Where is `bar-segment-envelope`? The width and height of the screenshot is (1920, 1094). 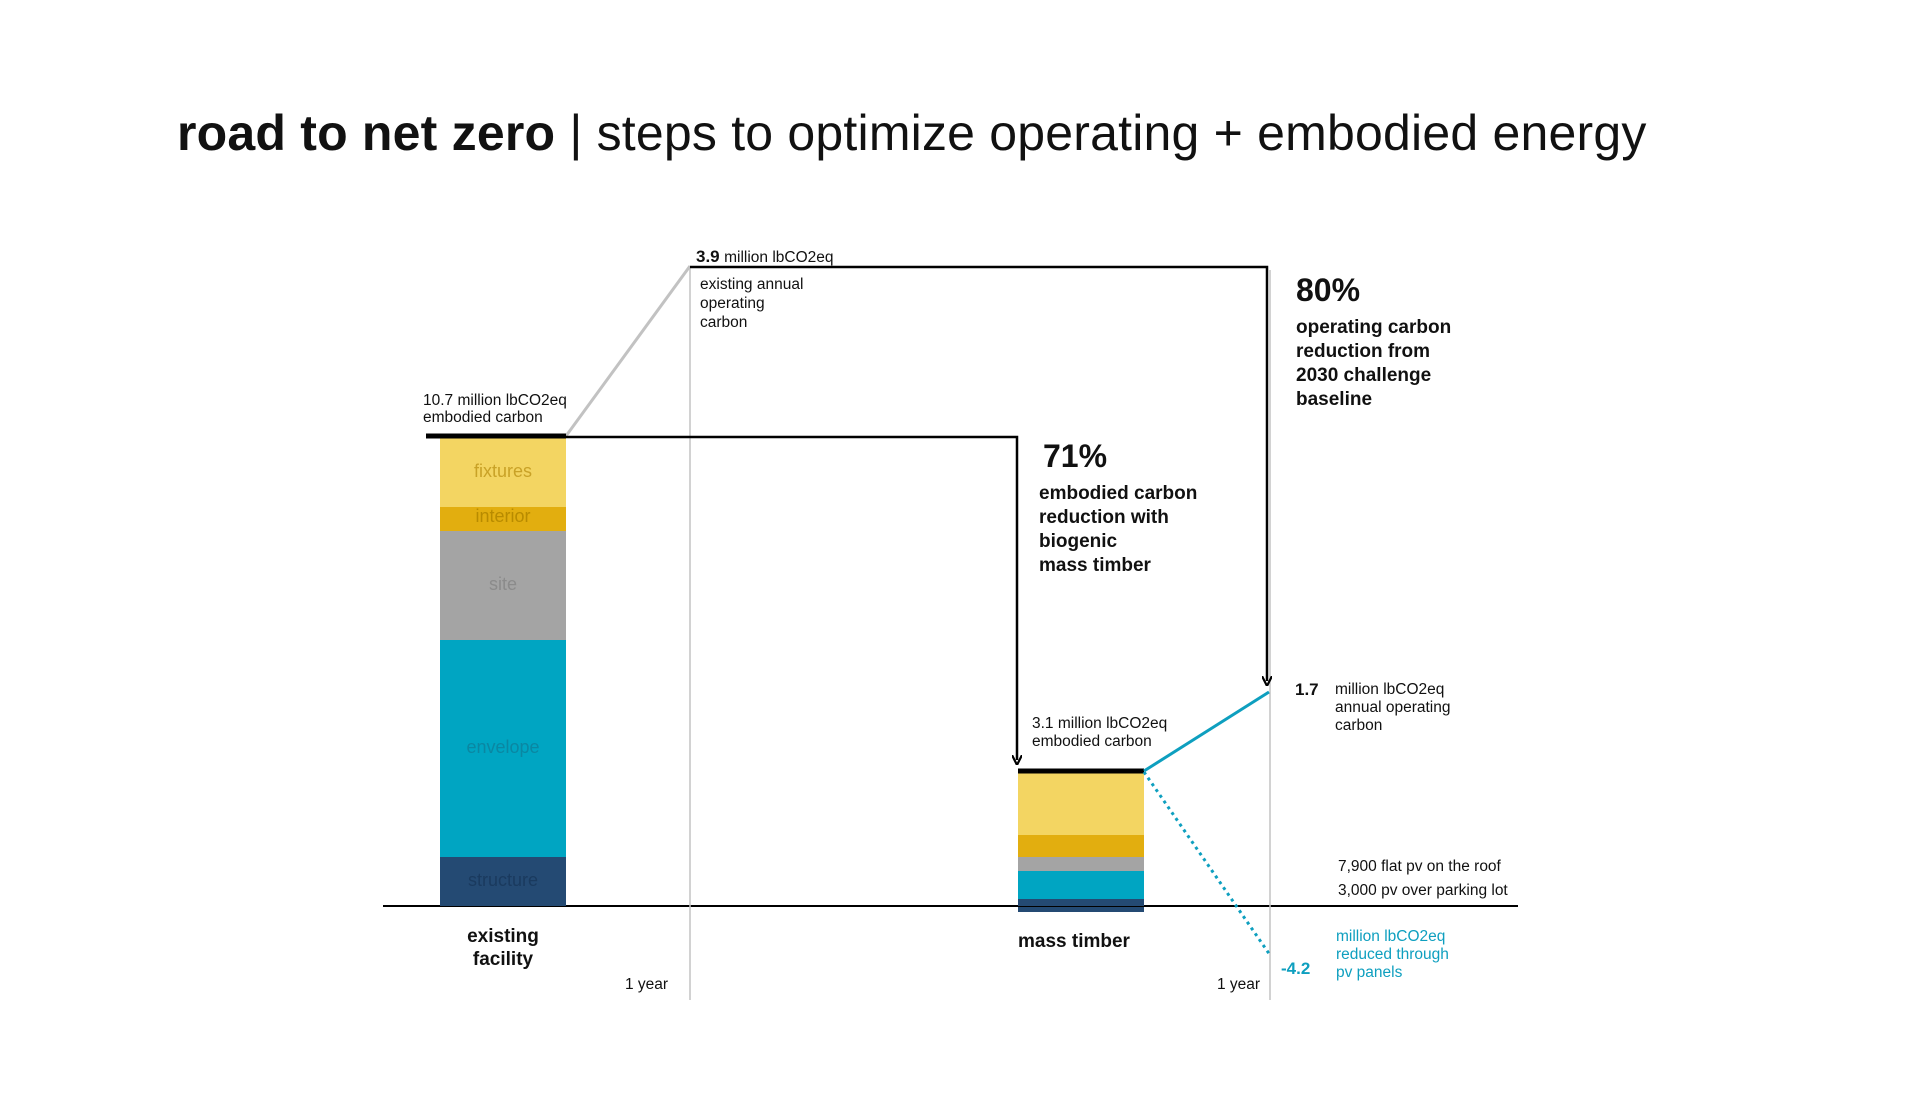
bar-segment-envelope is located at coordinates (503, 748).